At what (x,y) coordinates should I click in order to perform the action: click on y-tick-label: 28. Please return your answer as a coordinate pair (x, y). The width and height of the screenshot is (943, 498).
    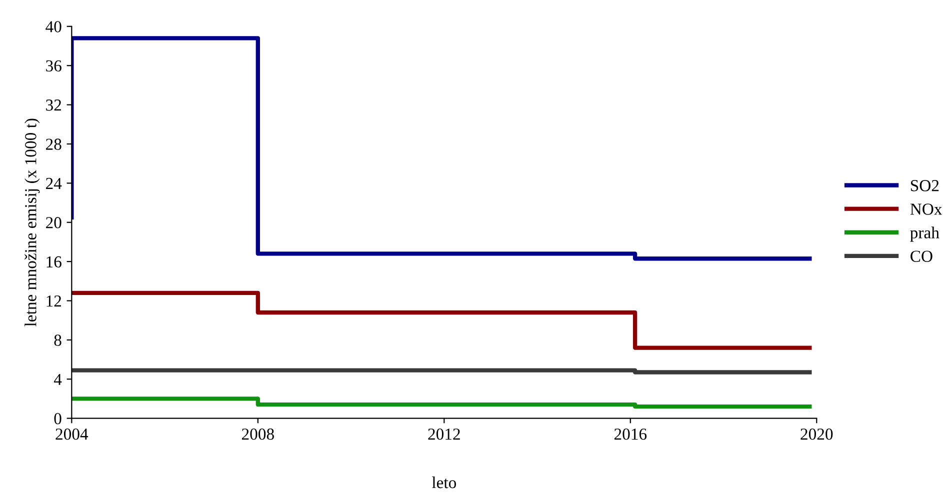
    Looking at the image, I should click on (54, 144).